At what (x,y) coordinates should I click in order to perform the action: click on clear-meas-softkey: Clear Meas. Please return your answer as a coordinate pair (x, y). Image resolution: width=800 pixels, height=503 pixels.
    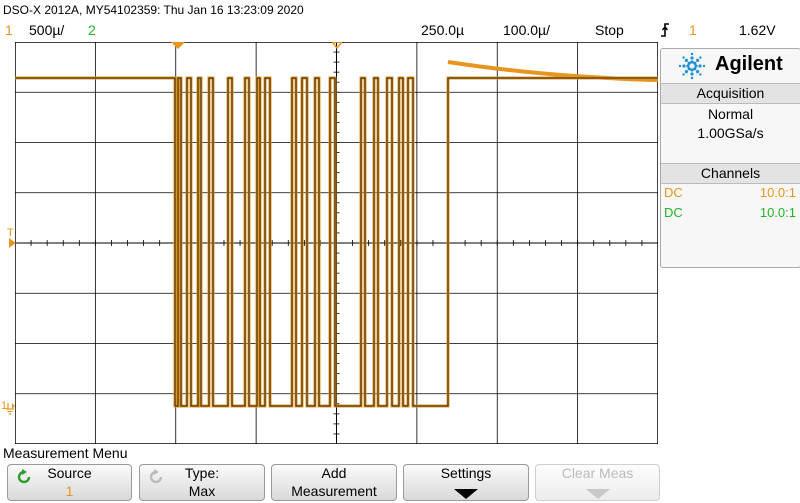
    Looking at the image, I should click on (597, 482).